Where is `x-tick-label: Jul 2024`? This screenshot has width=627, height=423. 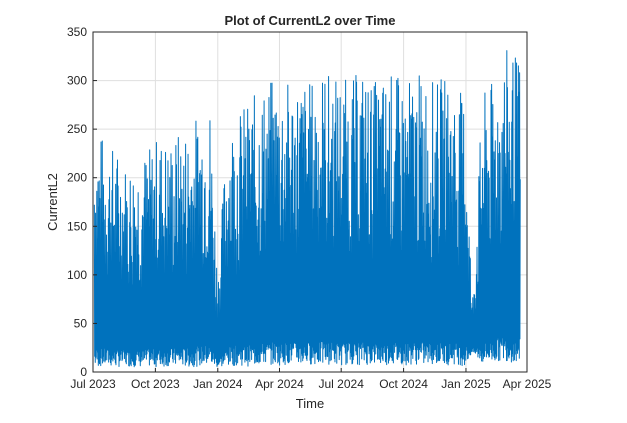
x-tick-label: Jul 2024 is located at coordinates (342, 384).